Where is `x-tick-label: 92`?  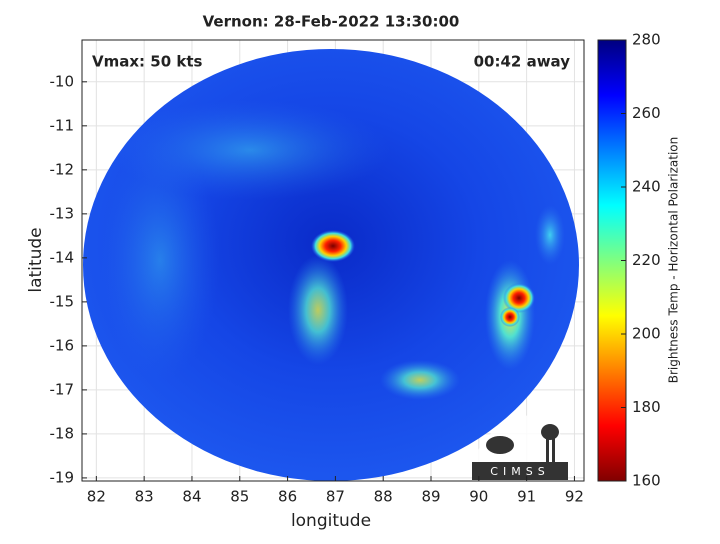
x-tick-label: 92 is located at coordinates (574, 497).